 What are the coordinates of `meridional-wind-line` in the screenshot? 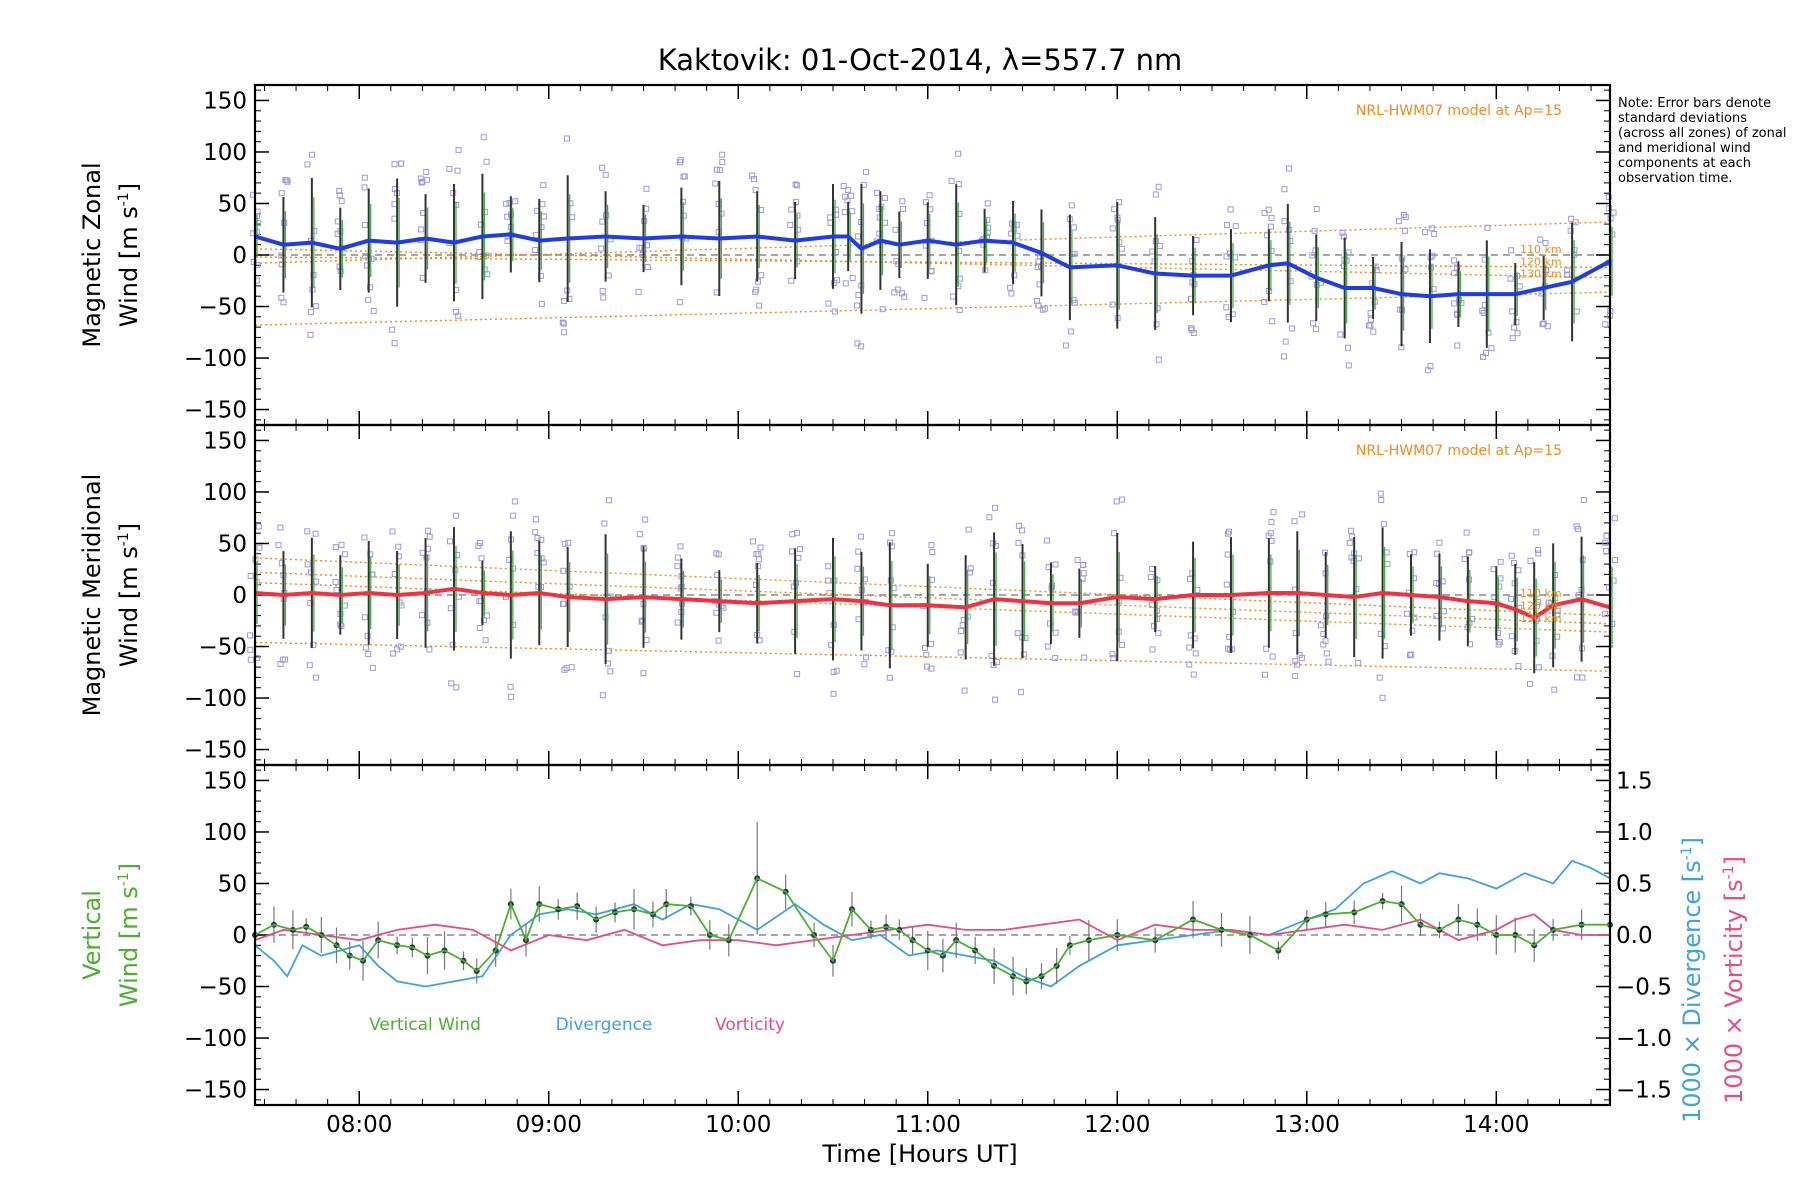 It's located at (932, 603).